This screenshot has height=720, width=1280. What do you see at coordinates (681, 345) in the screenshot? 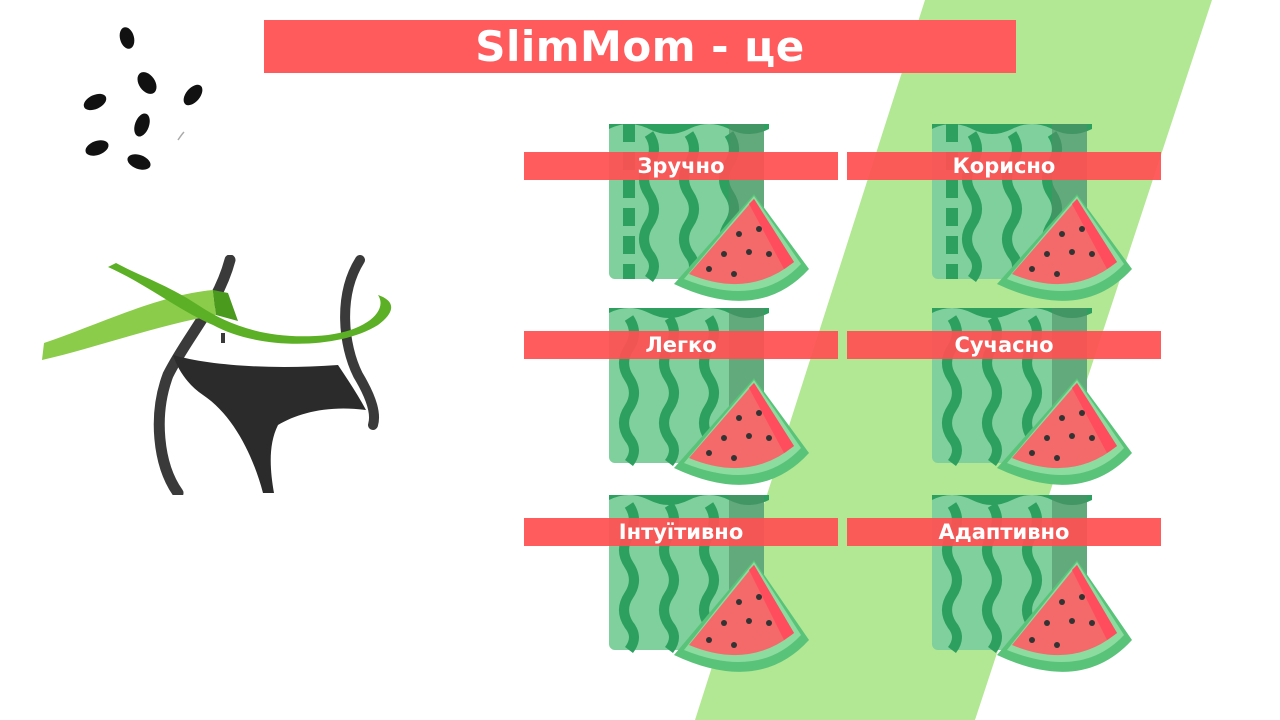
I see `feature-label: Легко` at bounding box center [681, 345].